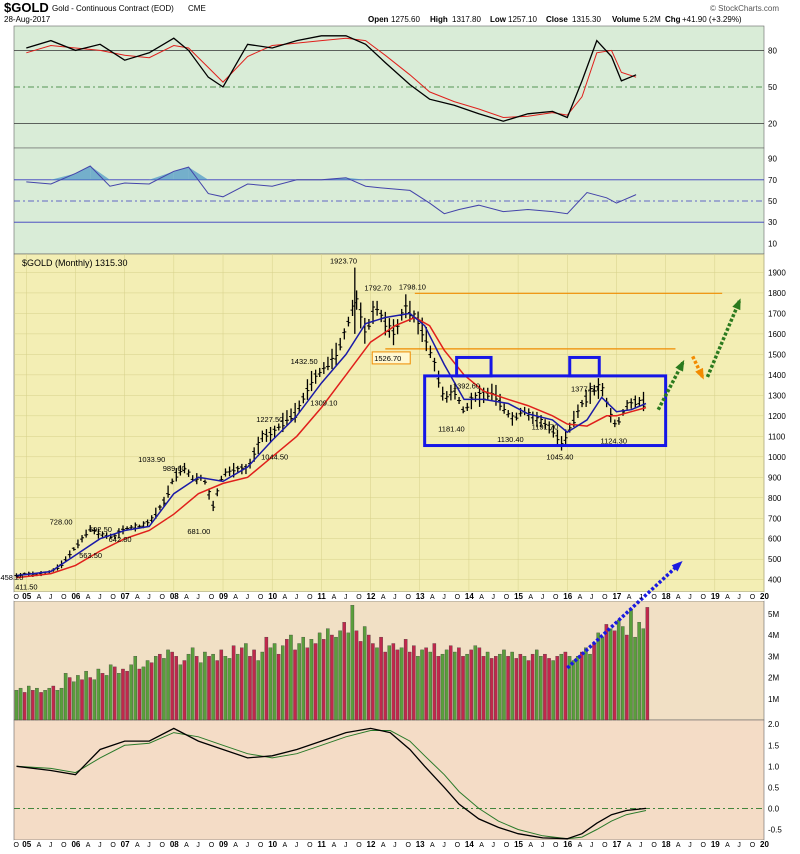  What do you see at coordinates (420, 596) in the screenshot?
I see `x-axis-top-year-label: 13` at bounding box center [420, 596].